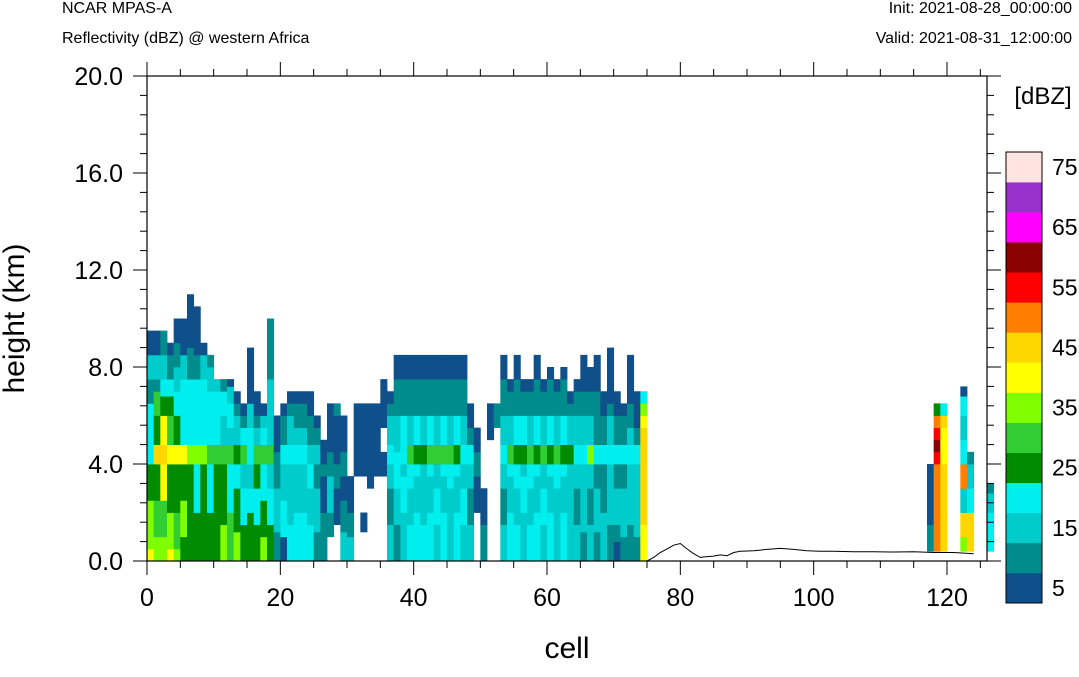  Describe the element at coordinates (117, 8) in the screenshot. I see `chart-title: NCAR MPAS-A` at that location.